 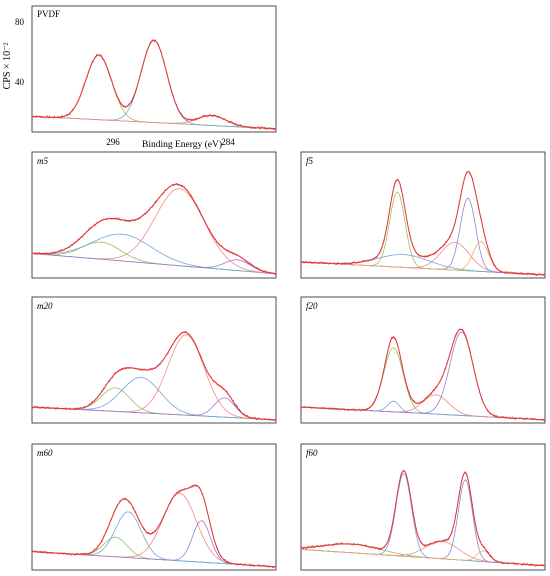 I want to click on panel-f60: f60, so click(x=423, y=507).